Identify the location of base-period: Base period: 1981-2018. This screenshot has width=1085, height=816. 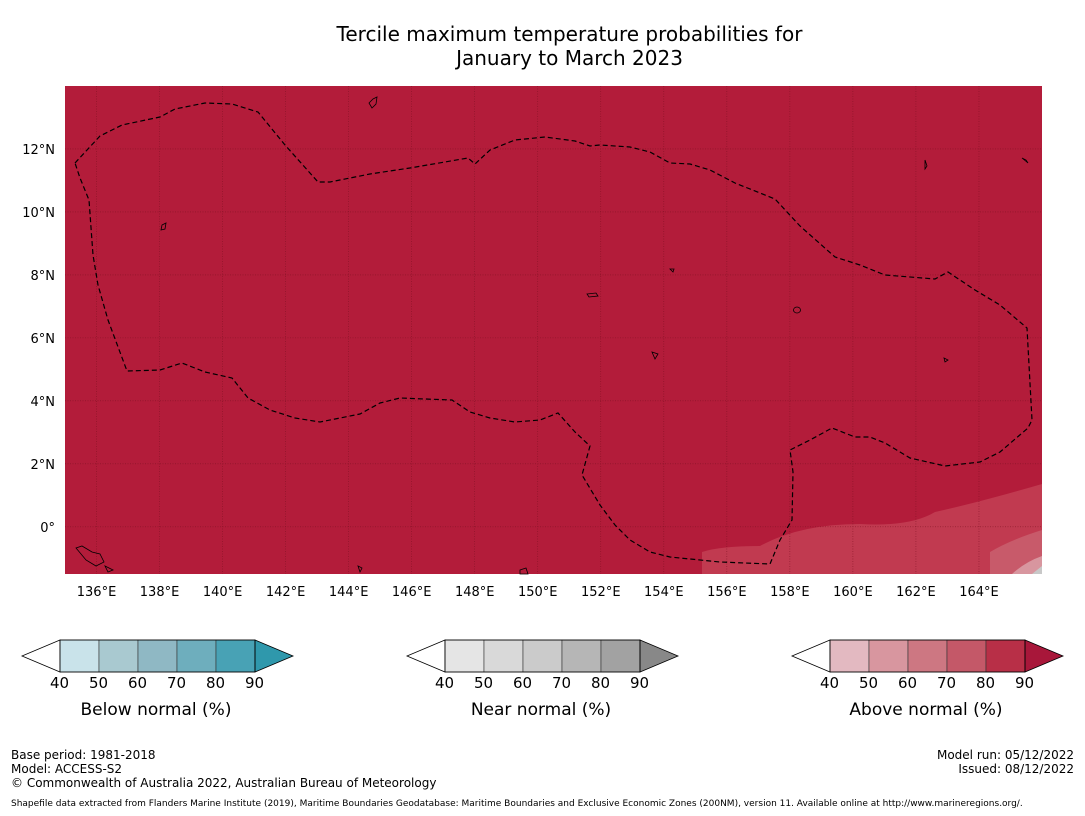
(83, 755).